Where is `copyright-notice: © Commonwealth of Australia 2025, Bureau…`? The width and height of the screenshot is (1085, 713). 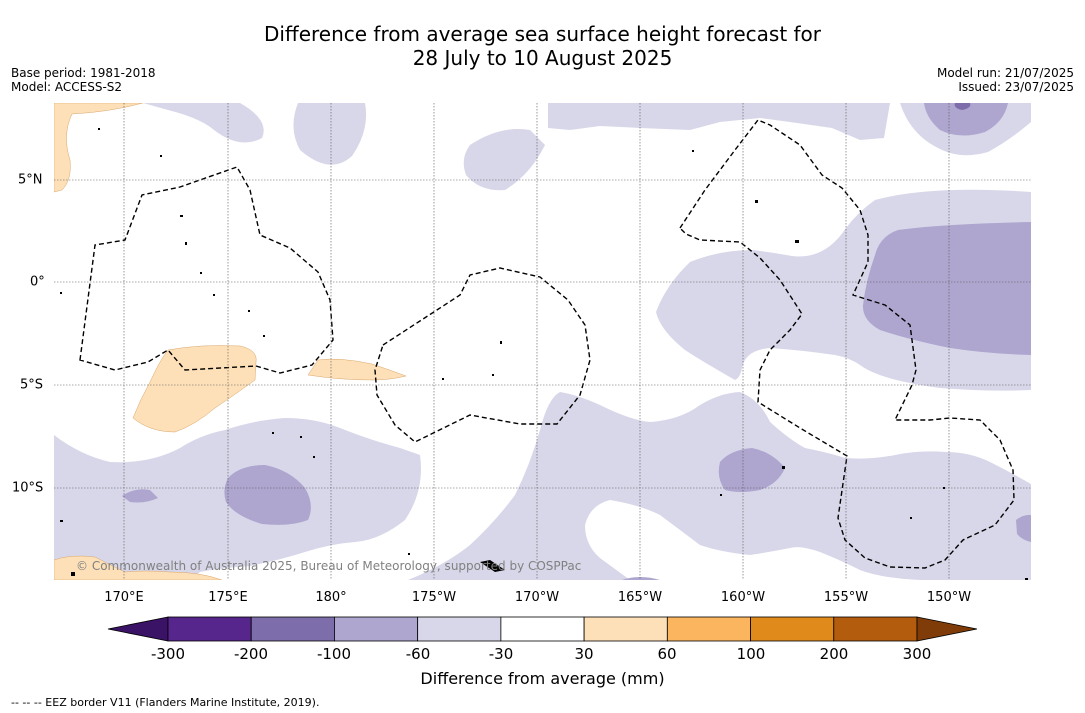 copyright-notice: © Commonwealth of Australia 2025, Bureau… is located at coordinates (329, 566).